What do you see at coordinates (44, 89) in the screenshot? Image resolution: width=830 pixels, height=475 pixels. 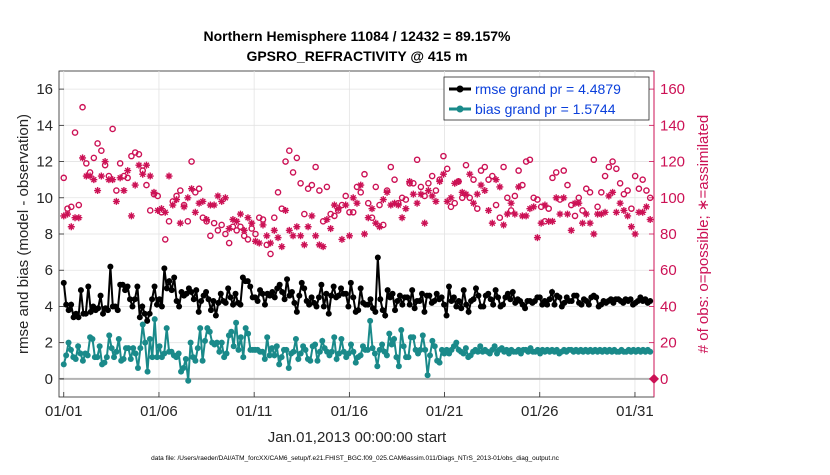 I see `y-tick-label-left: 16` at bounding box center [44, 89].